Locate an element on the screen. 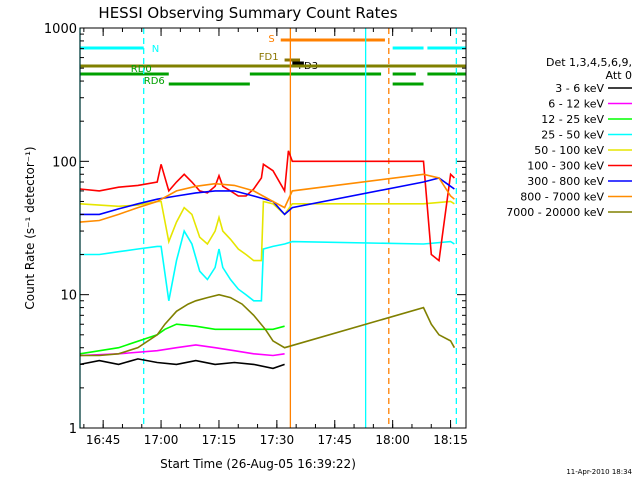  legend-entry-label: 800 - 7000 keV is located at coordinates (562, 197).